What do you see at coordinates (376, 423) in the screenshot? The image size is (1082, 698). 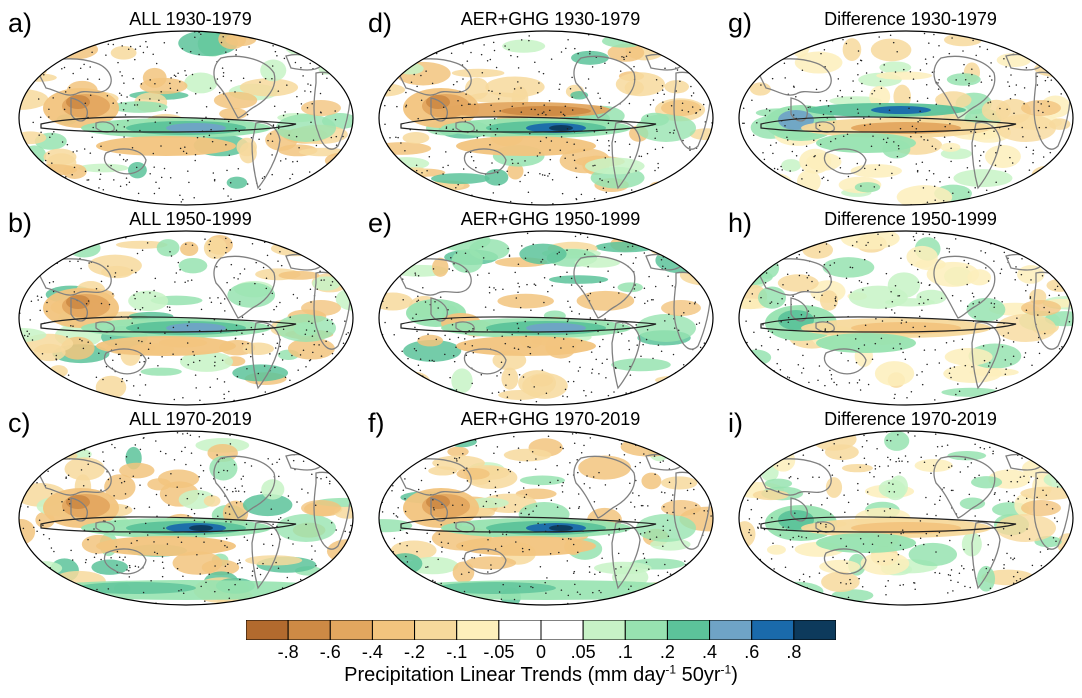 I see `panel-letter: f)` at bounding box center [376, 423].